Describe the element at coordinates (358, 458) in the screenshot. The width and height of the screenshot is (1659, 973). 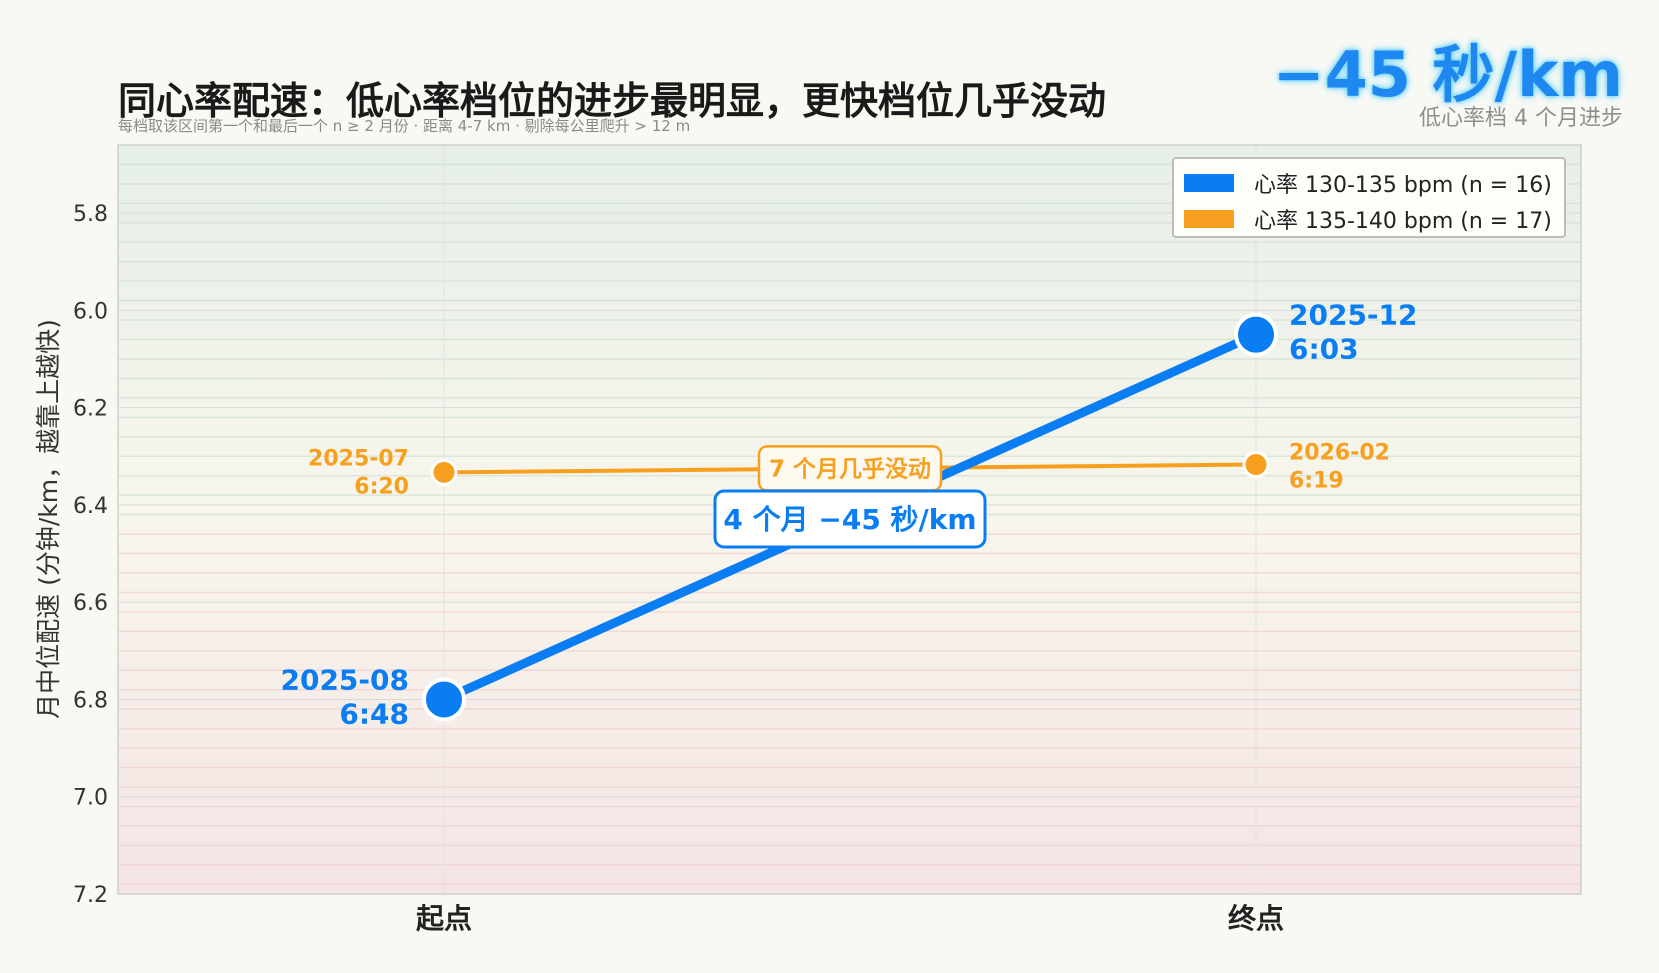
I see `point-label-date: 2025-07` at that location.